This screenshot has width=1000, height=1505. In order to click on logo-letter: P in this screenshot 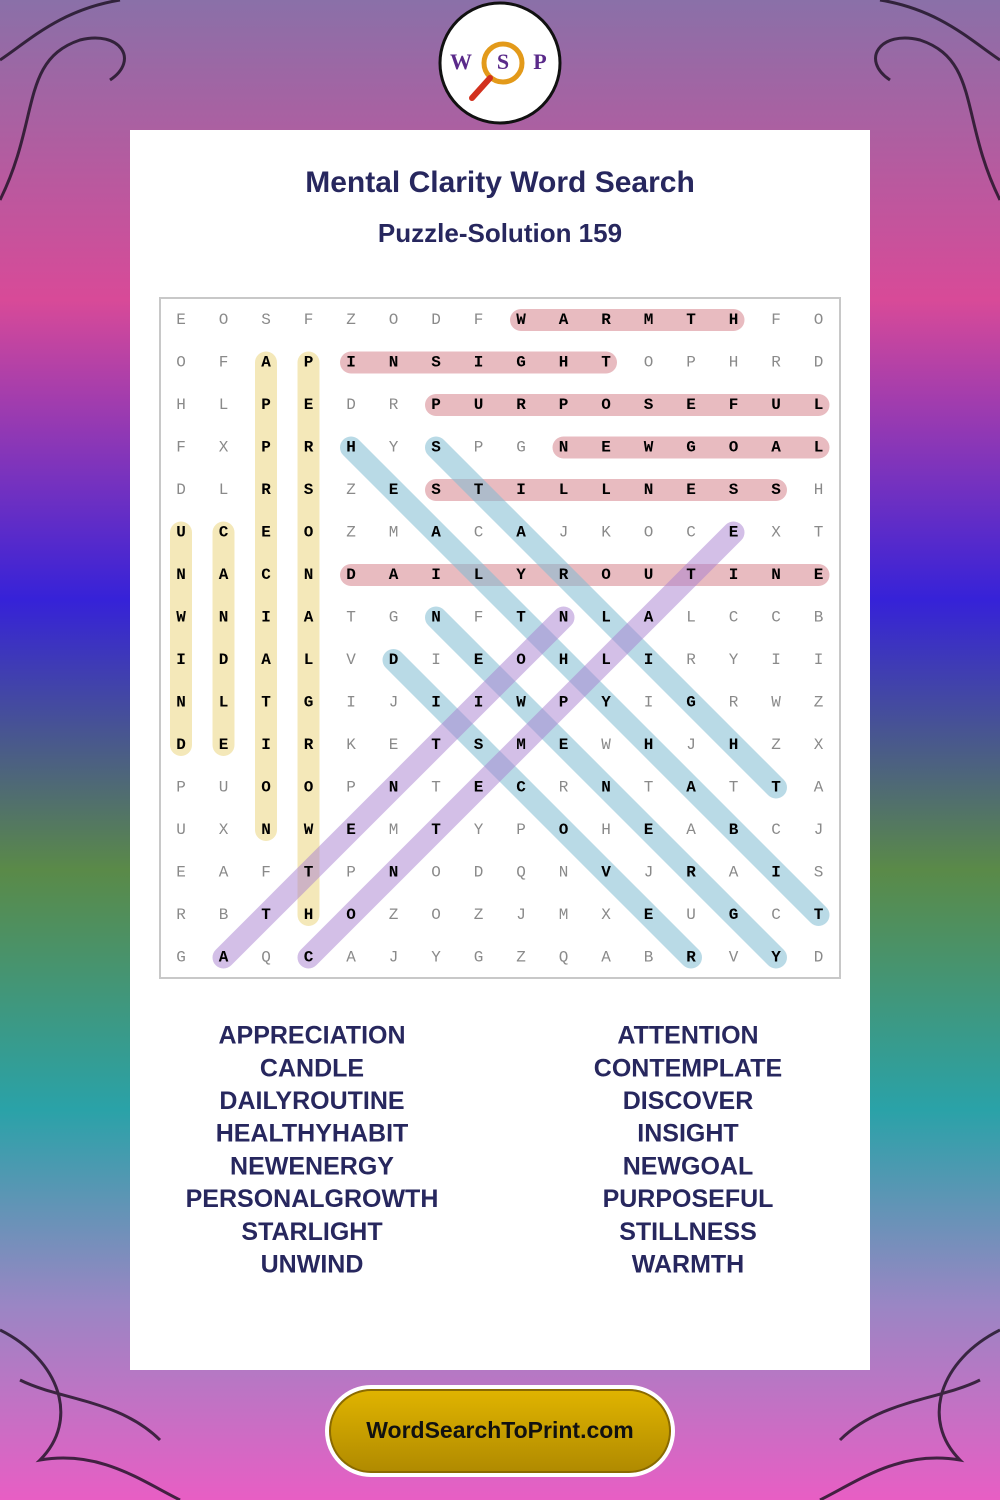, I will do `click(539, 61)`.